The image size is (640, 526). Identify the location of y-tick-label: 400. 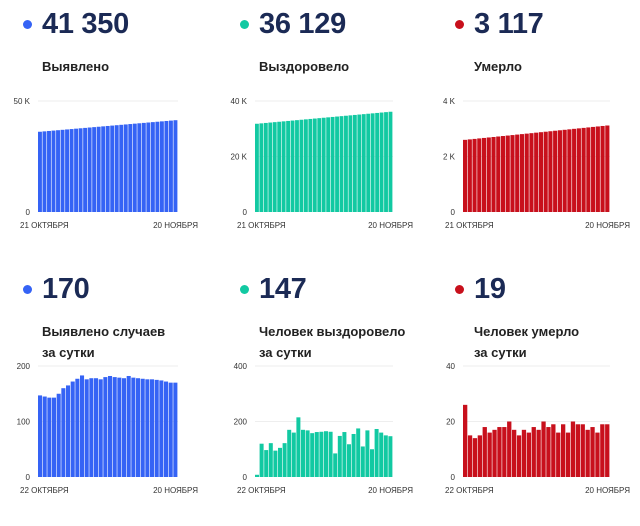
(241, 366).